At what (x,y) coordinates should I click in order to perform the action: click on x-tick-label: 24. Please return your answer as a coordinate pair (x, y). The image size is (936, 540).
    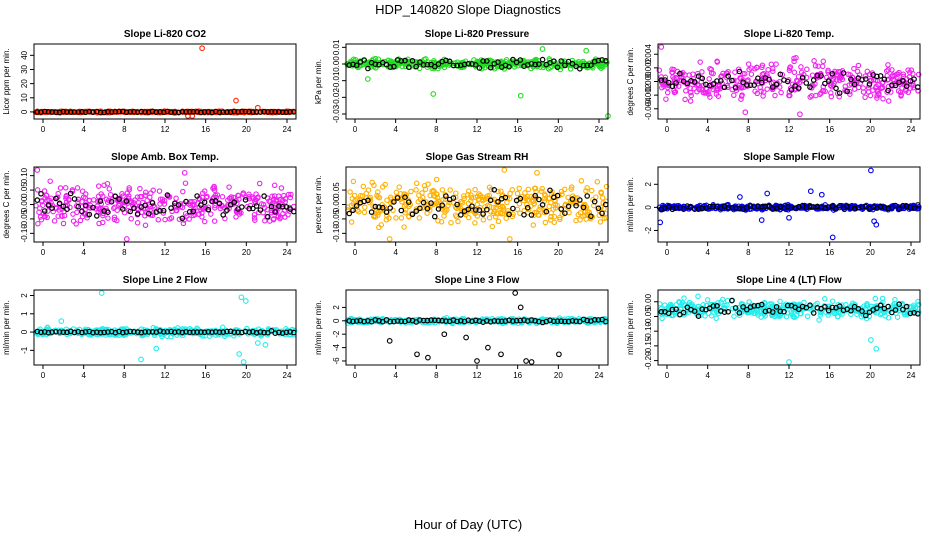
    Looking at the image, I should click on (911, 129).